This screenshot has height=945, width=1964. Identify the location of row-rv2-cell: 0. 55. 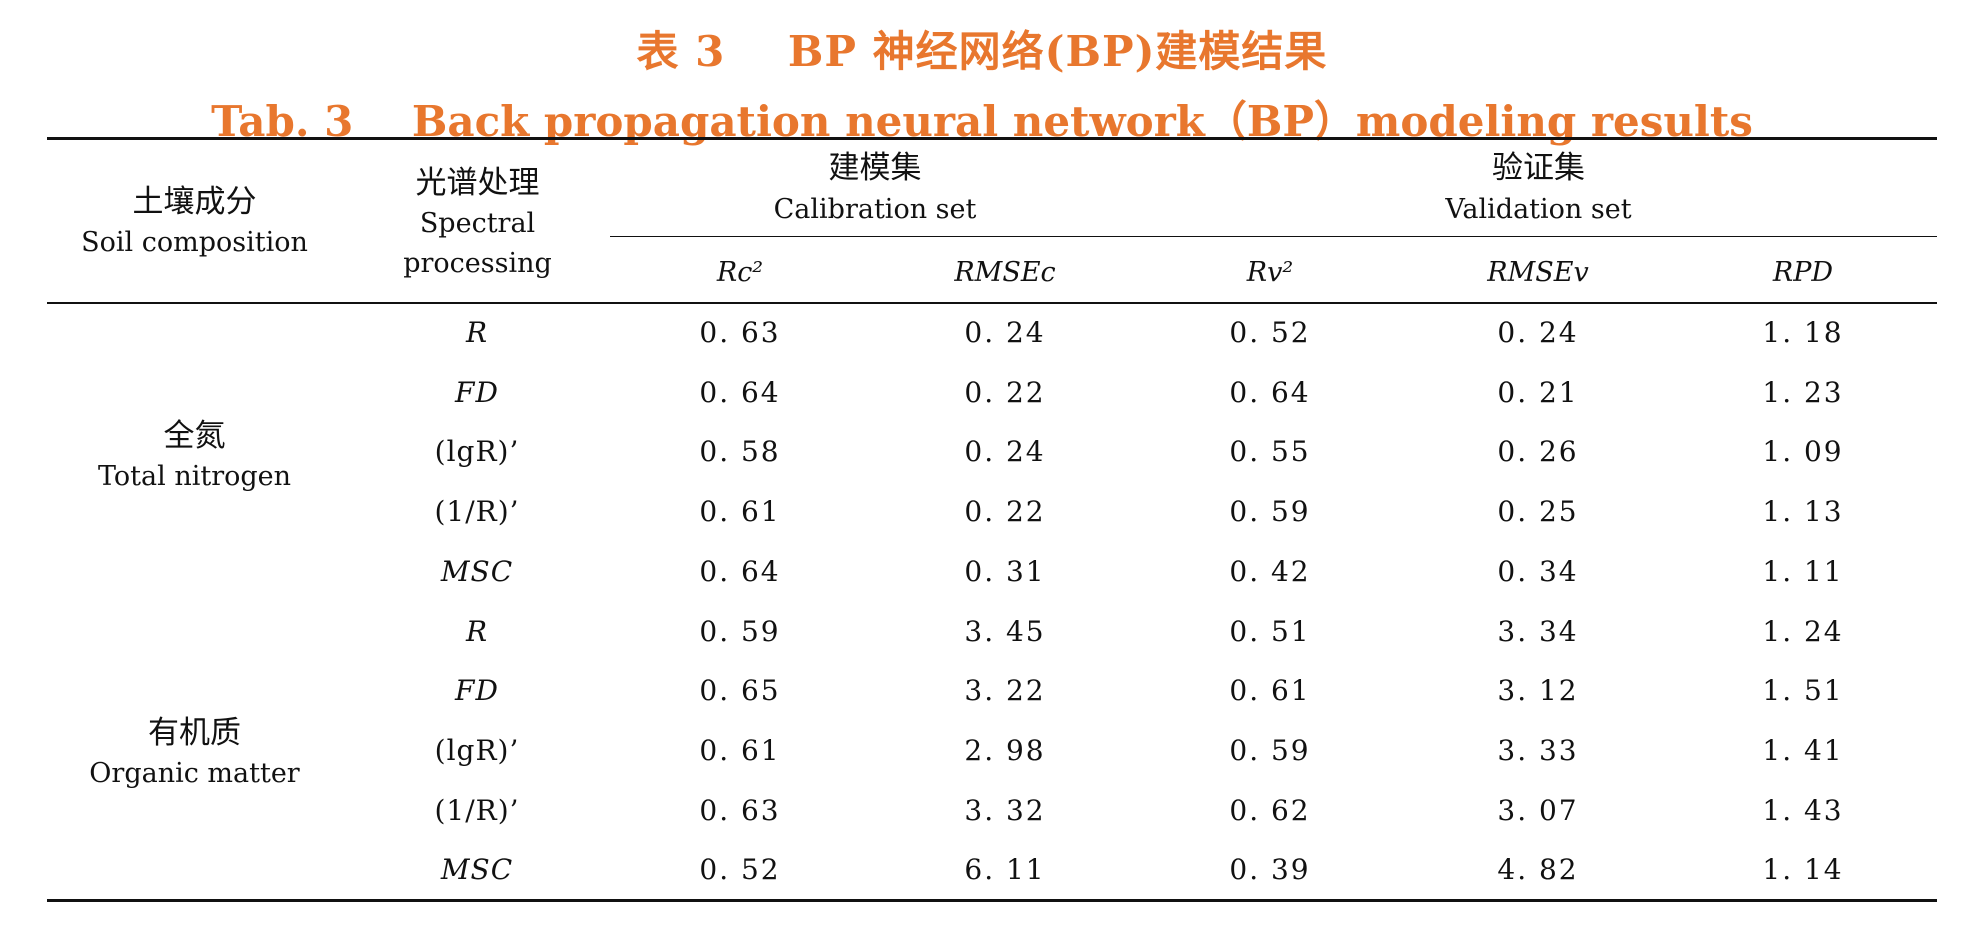
(1270, 451).